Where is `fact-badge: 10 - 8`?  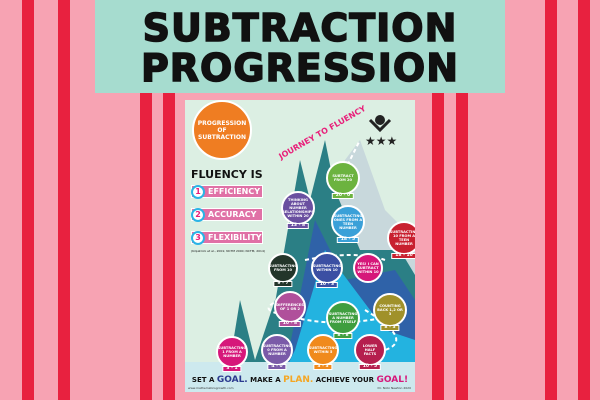
fact-badge: 10 - 8 is located at coordinates (290, 324).